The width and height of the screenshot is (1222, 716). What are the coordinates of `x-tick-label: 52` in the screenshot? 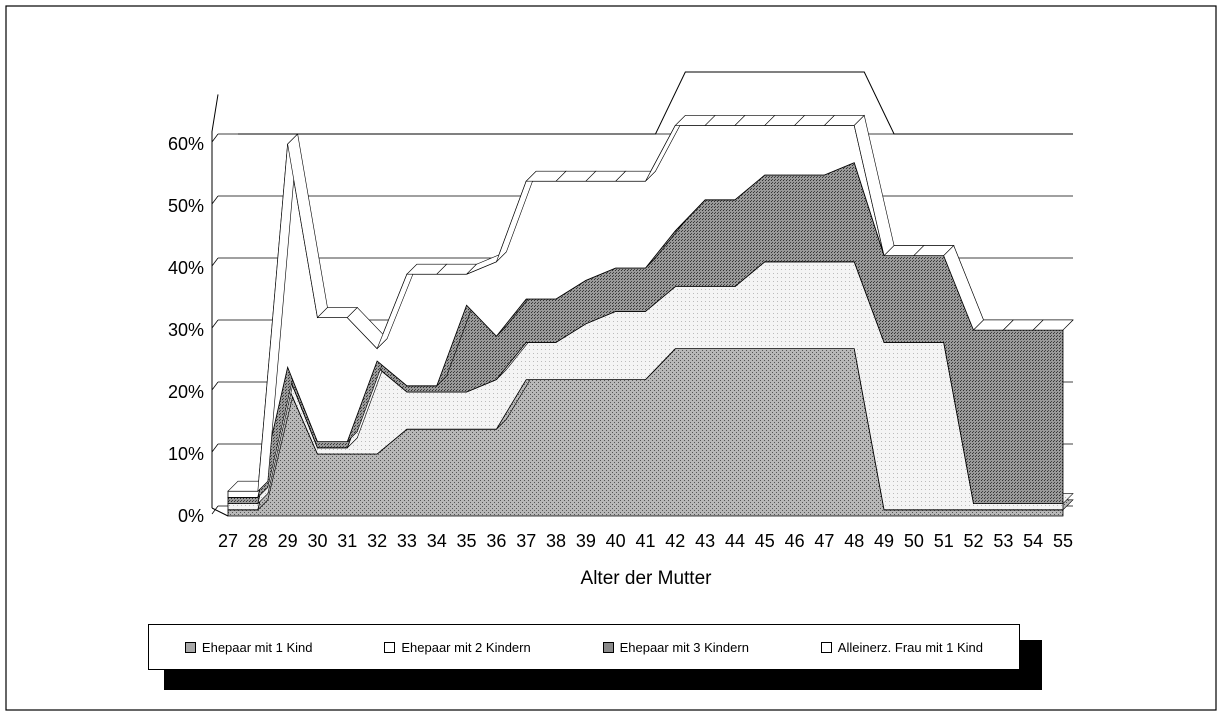 It's located at (974, 541).